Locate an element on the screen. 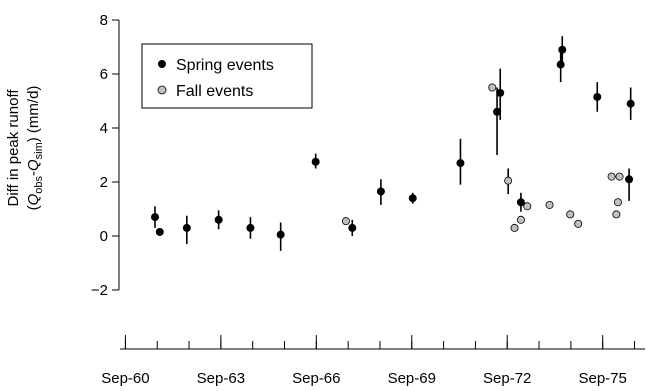  legend: Spring events Fall events is located at coordinates (227, 76).